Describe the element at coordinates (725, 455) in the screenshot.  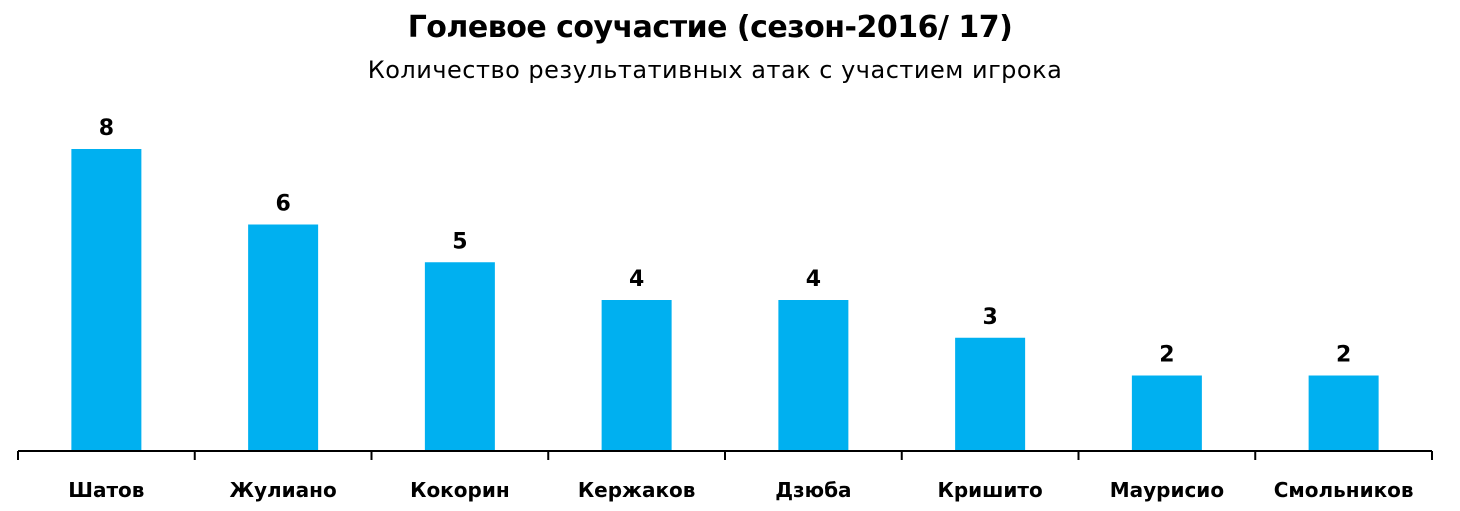
I see `x-axis` at that location.